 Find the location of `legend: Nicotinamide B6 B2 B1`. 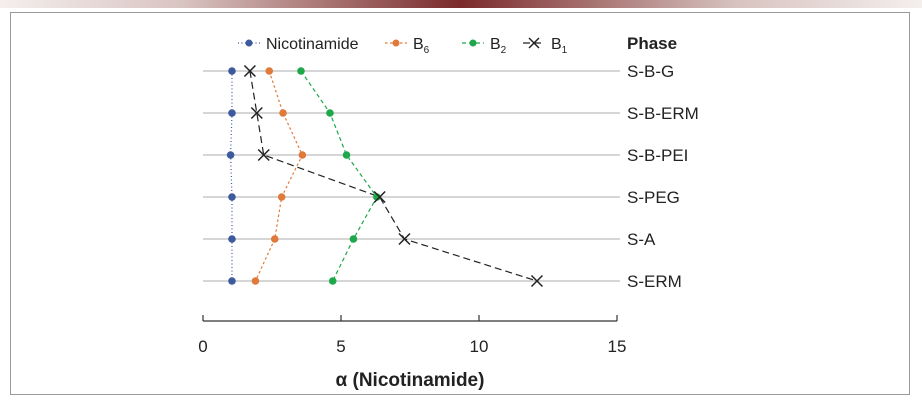

legend: Nicotinamide B6 B2 B1 is located at coordinates (403, 46).